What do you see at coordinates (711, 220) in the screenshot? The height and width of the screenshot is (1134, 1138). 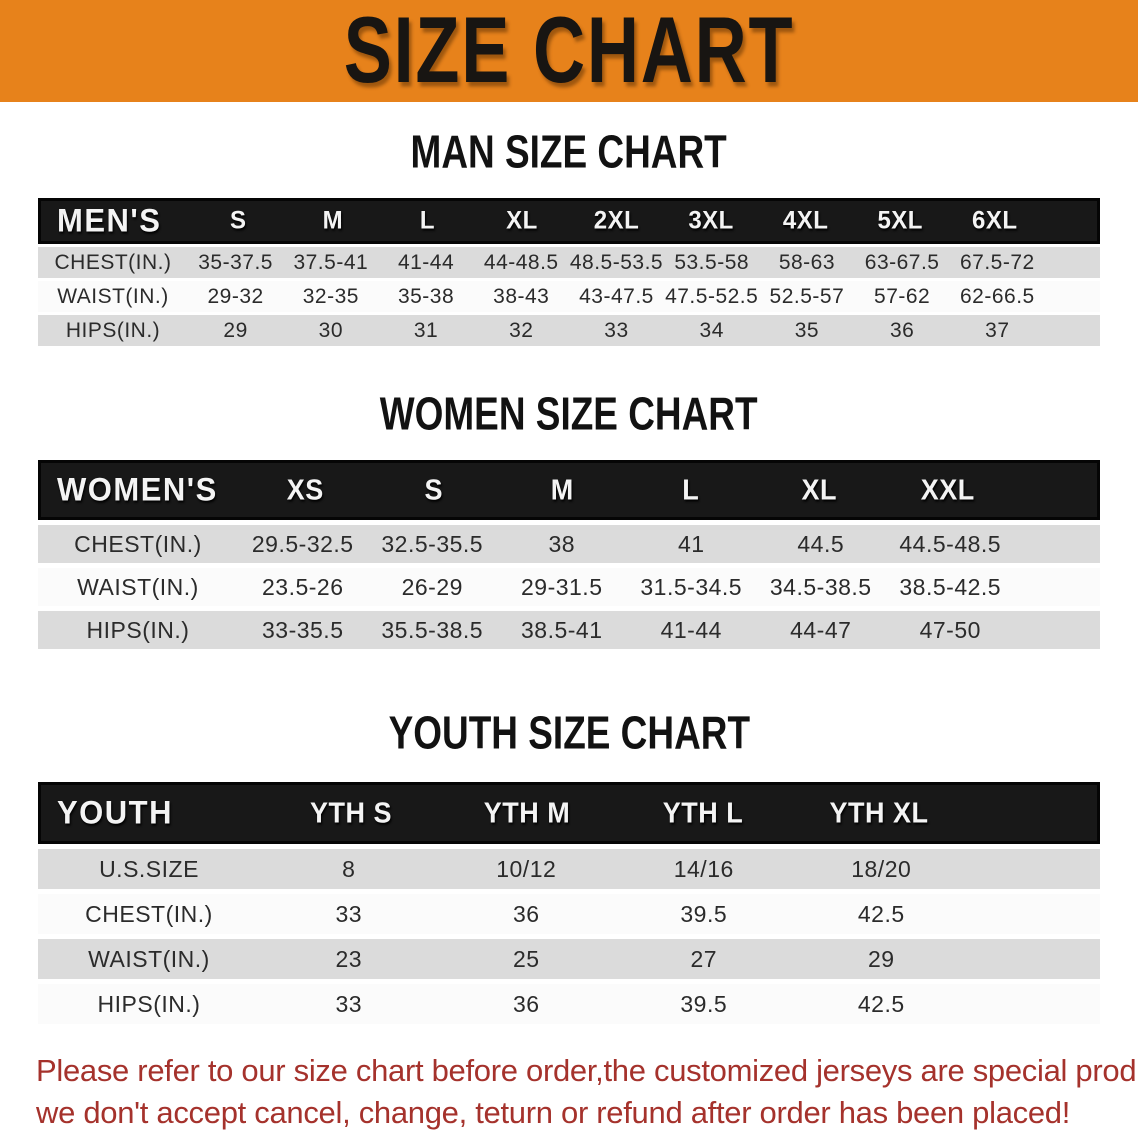 I see `size-column-header: 3XL` at bounding box center [711, 220].